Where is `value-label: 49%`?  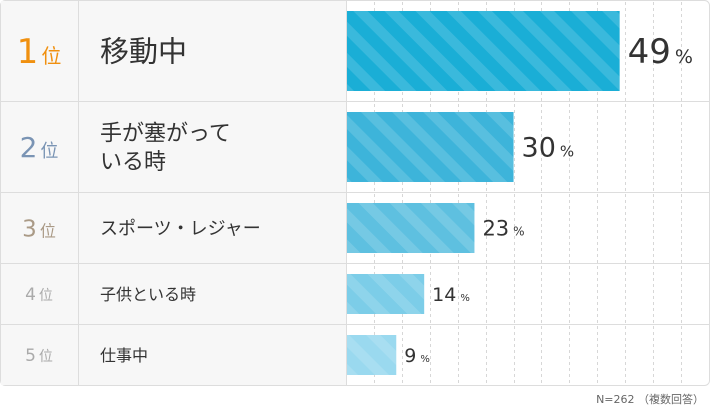 value-label: 49% is located at coordinates (660, 52).